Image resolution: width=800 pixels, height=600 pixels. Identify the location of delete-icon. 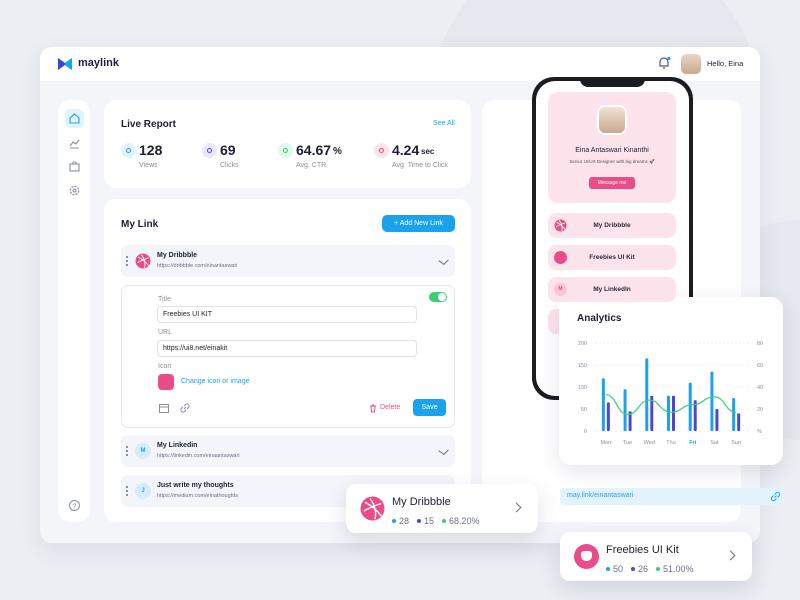
(373, 408).